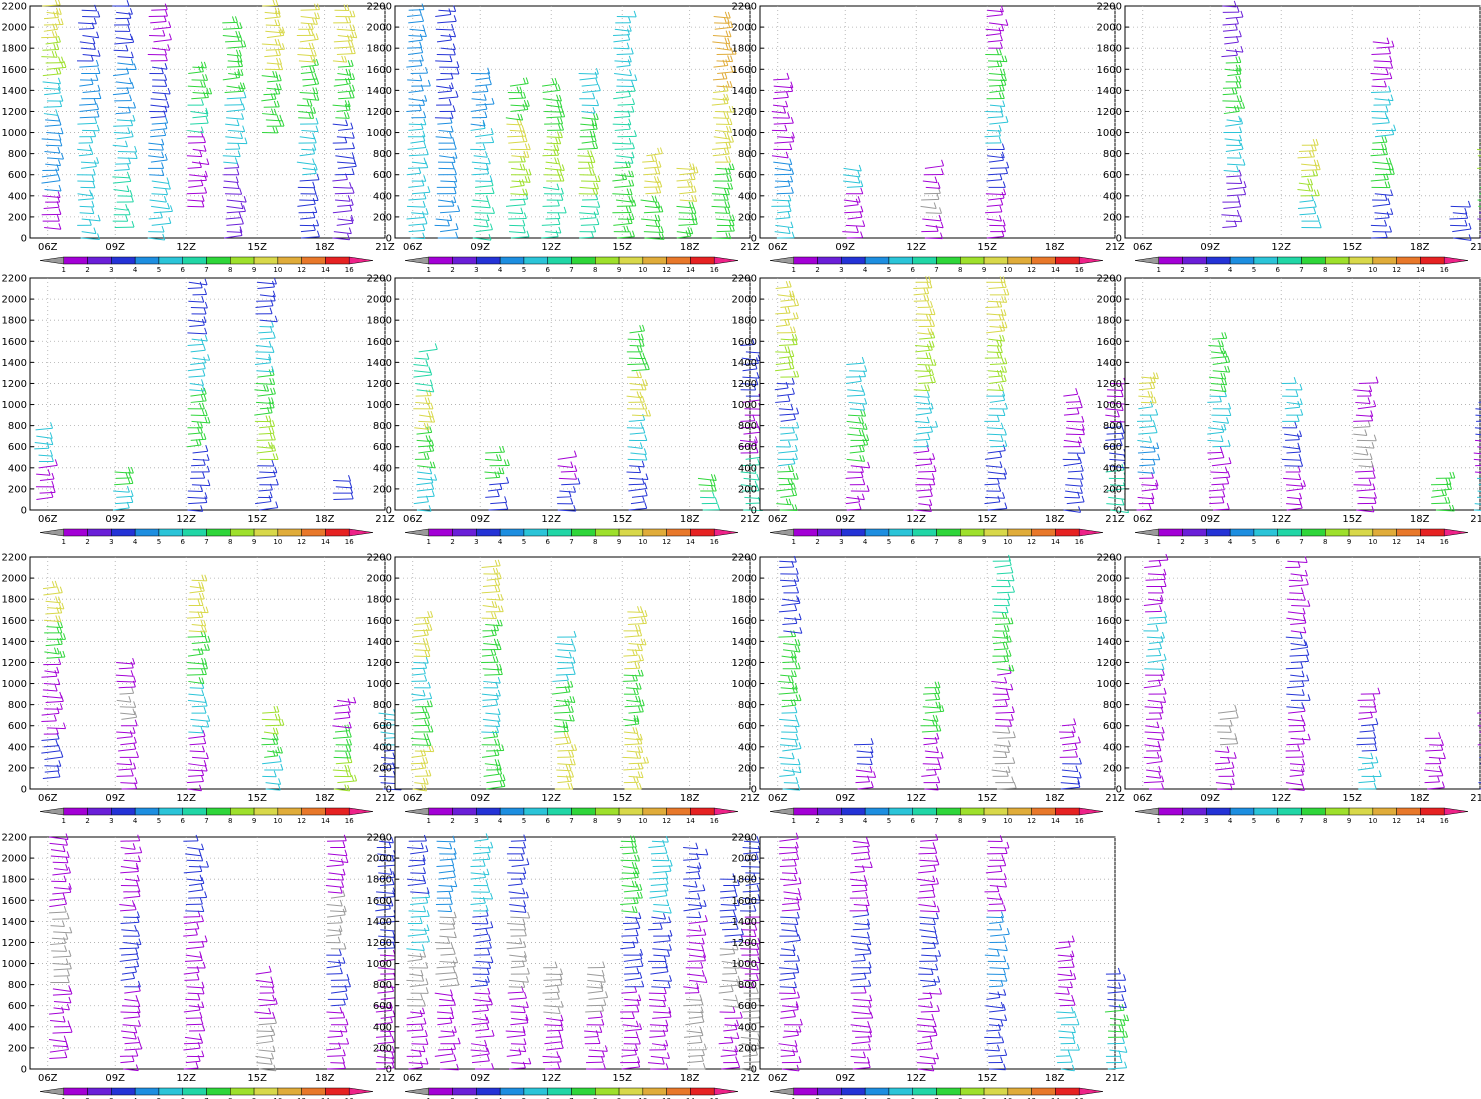 The height and width of the screenshot is (1099, 1481). I want to click on y-tick-label: 2200, so click(744, 7).